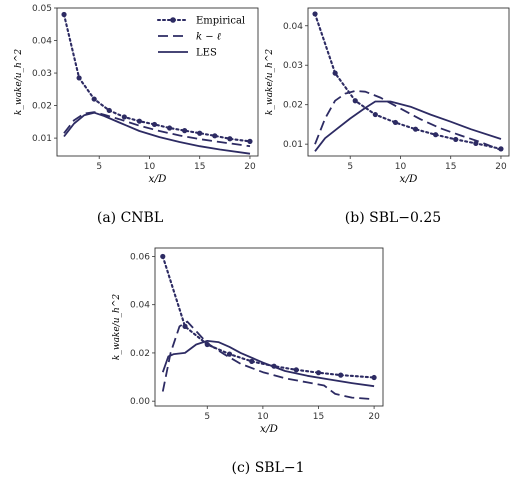  I want to click on legend-label-2: k − ℓ, so click(208, 37).